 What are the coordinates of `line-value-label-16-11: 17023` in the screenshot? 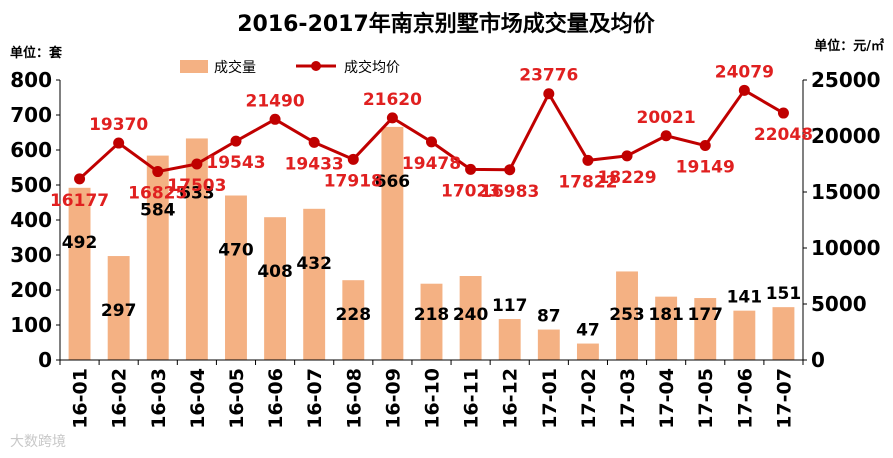 It's located at (470, 191).